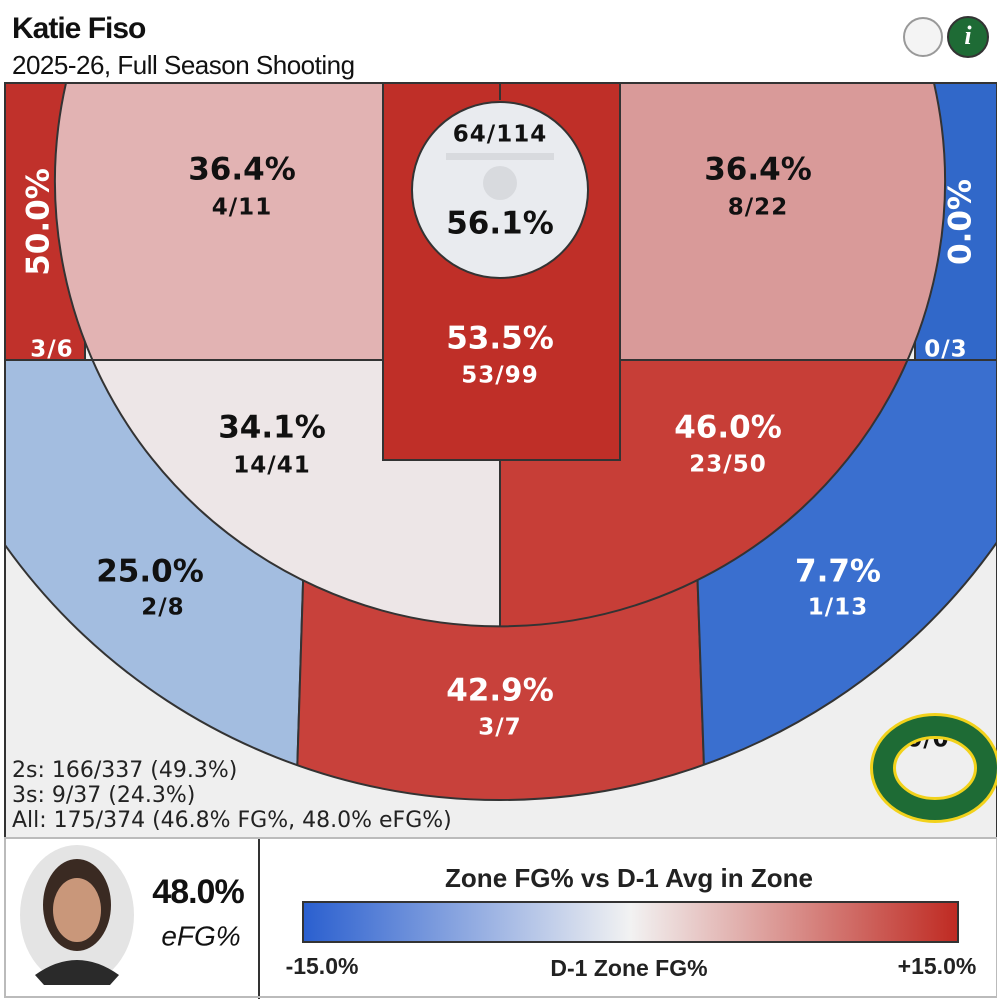 The height and width of the screenshot is (999, 997). What do you see at coordinates (39, 222) in the screenshot?
I see `zone-pct: 50.0%` at bounding box center [39, 222].